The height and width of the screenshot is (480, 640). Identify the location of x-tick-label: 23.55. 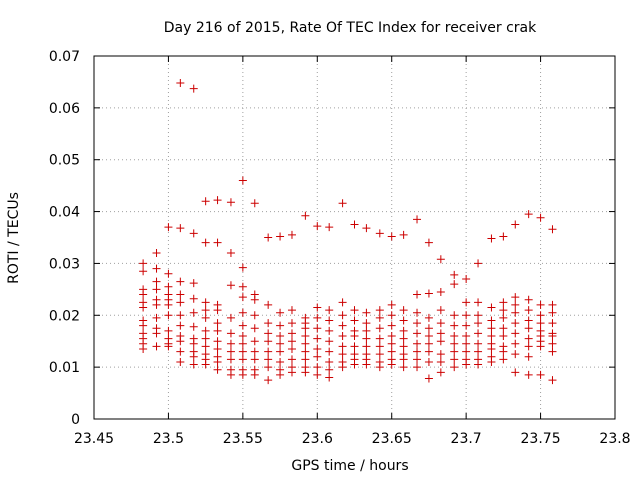
(243, 439).